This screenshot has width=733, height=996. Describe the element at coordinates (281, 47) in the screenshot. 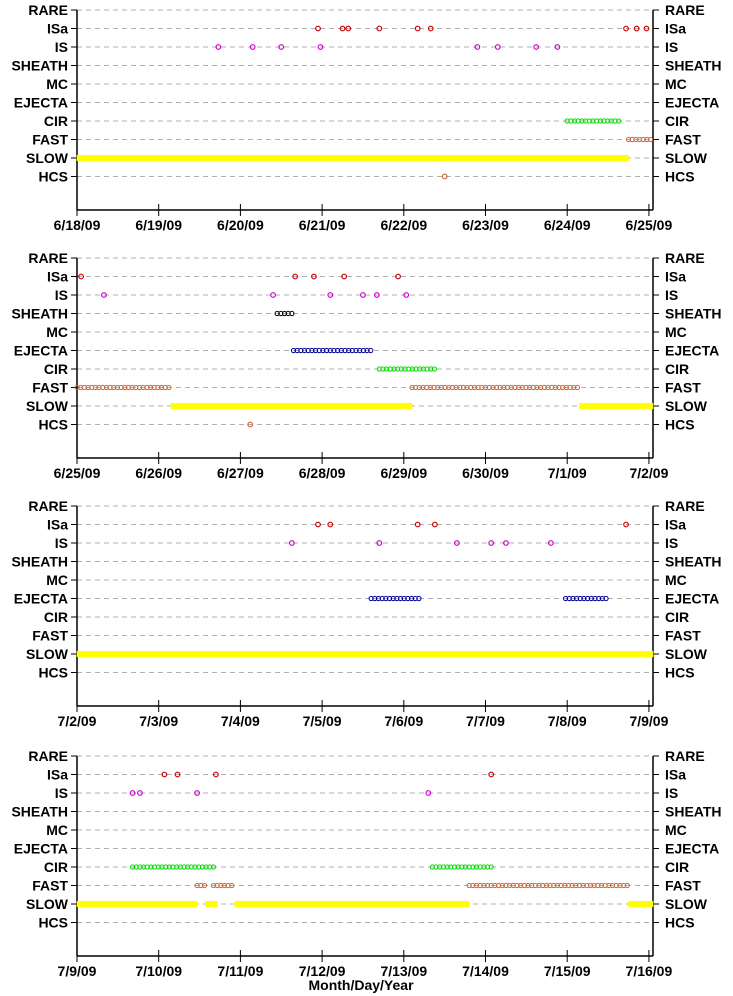

I see `panel-1-is-point` at that location.